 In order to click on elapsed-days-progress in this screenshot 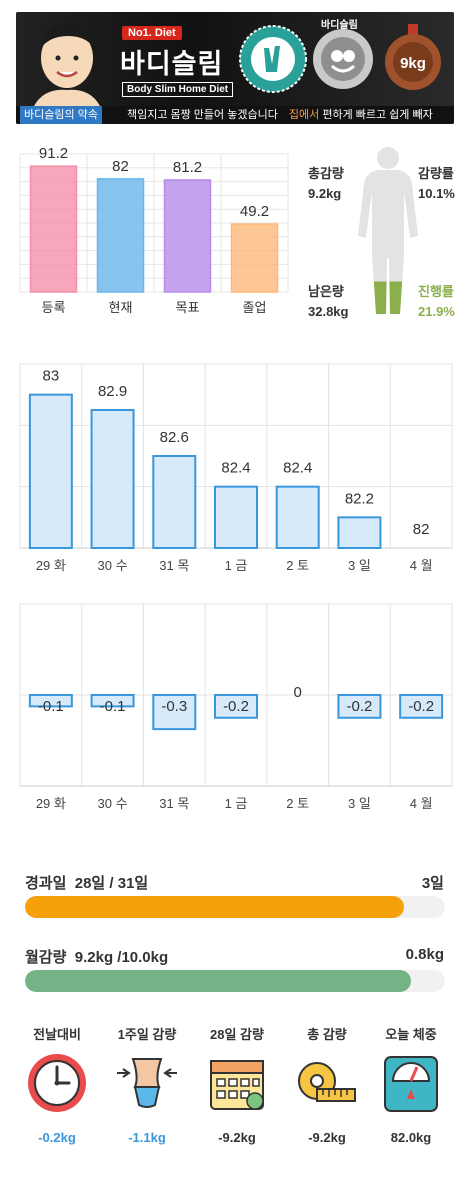, I will do `click(235, 907)`.